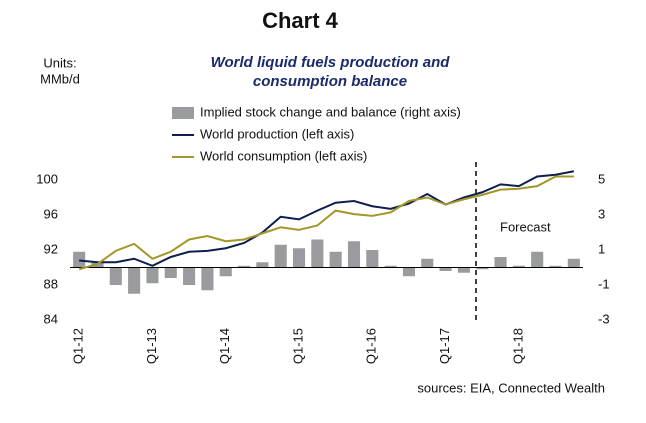  What do you see at coordinates (525, 226) in the screenshot?
I see `annotation: Forecast` at bounding box center [525, 226].